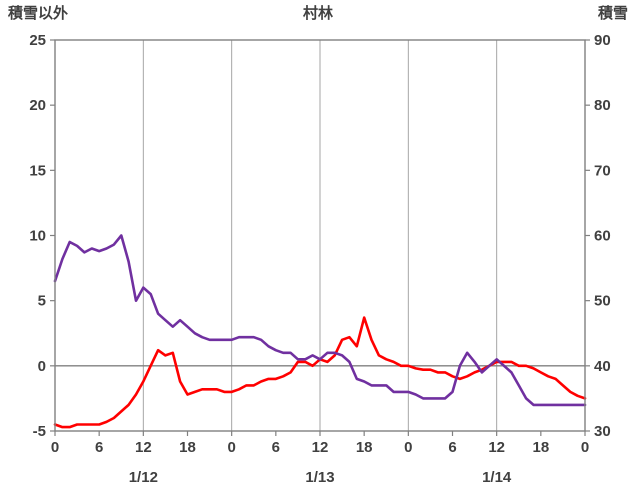  I want to click on right-tick-label: 70, so click(602, 170).